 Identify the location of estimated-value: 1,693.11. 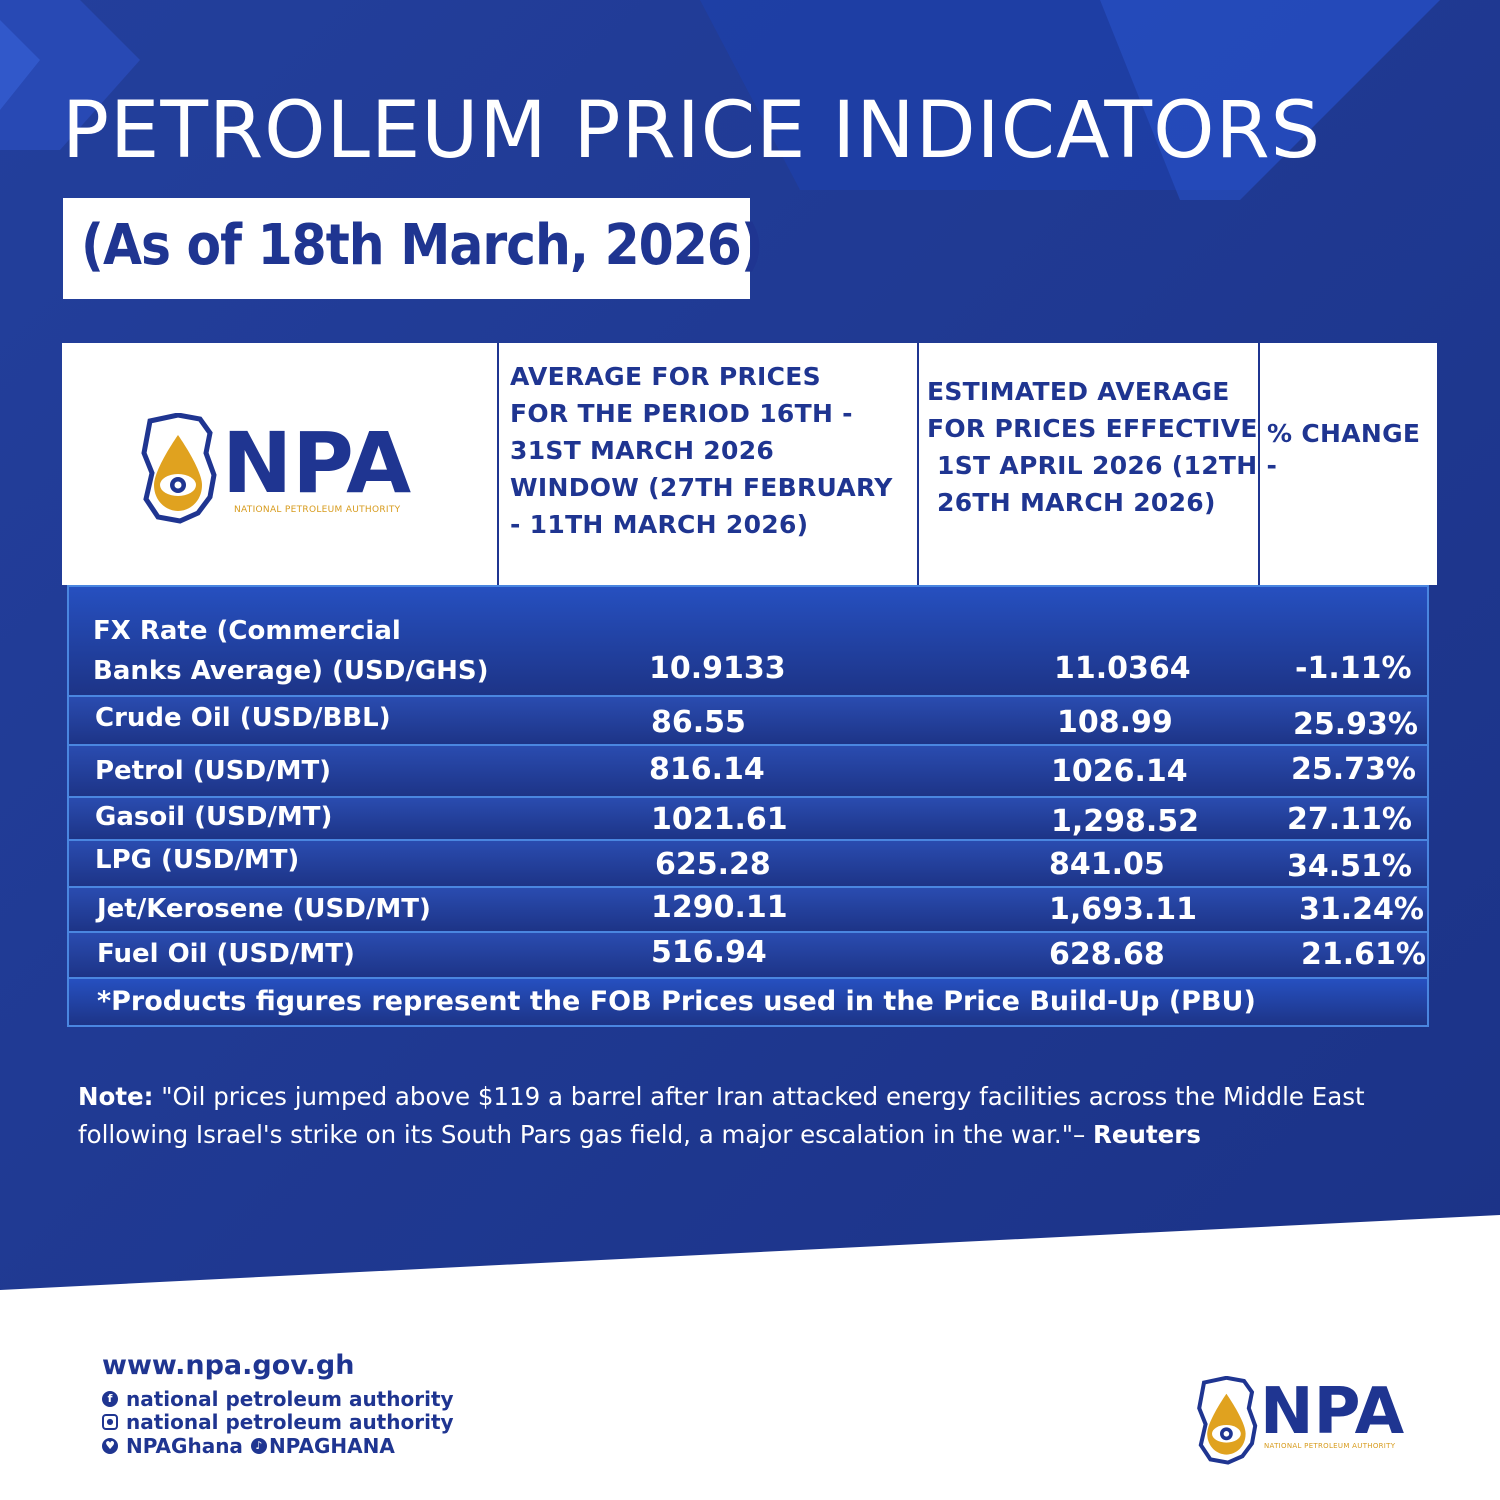
(1123, 909).